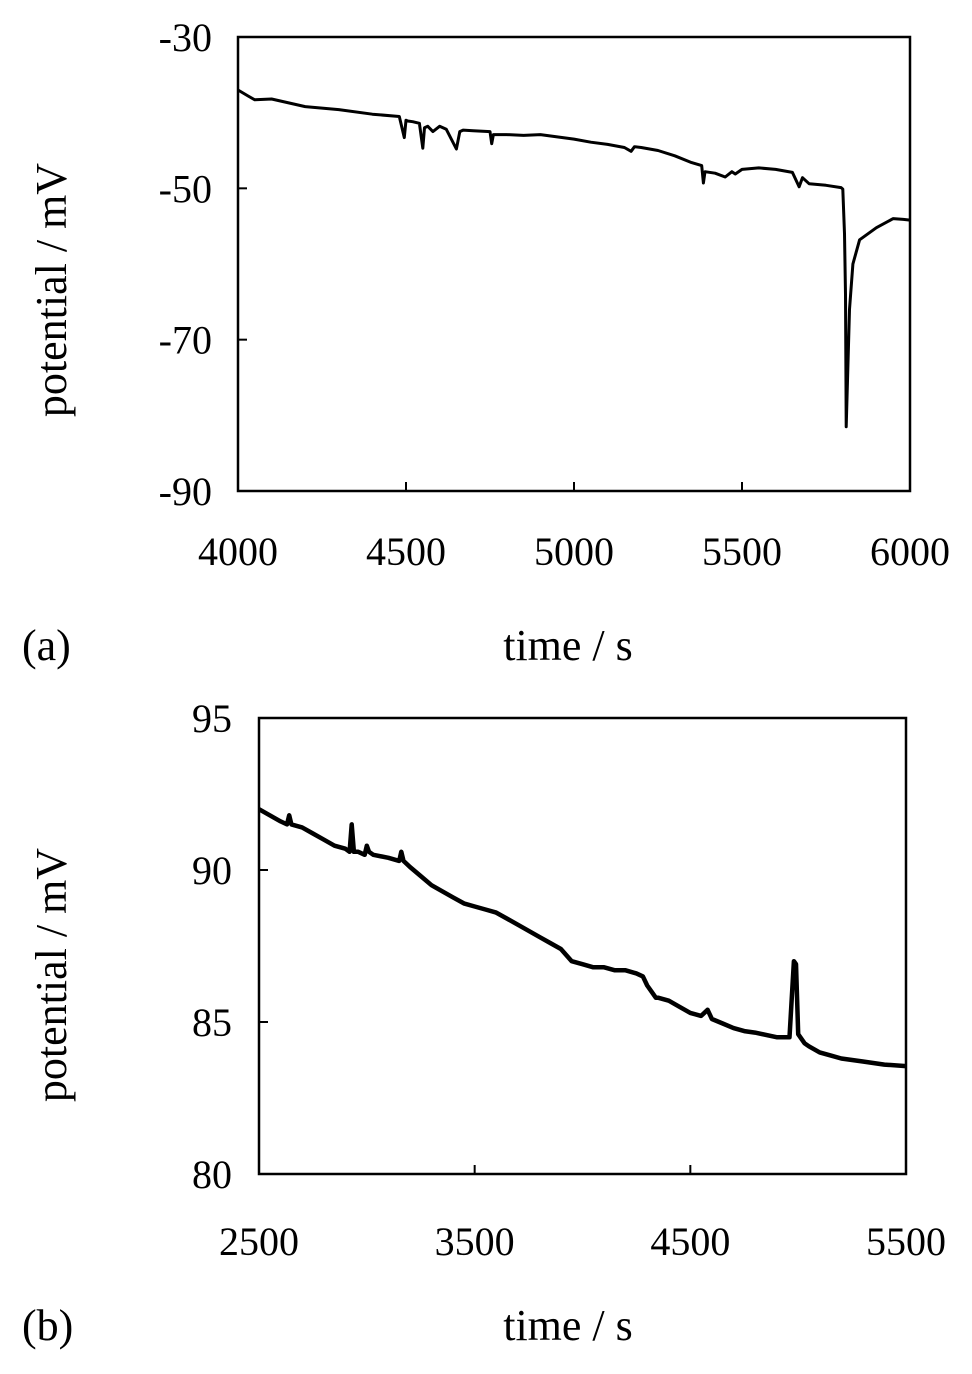  What do you see at coordinates (238, 551) in the screenshot?
I see `x-tick-label: 4000` at bounding box center [238, 551].